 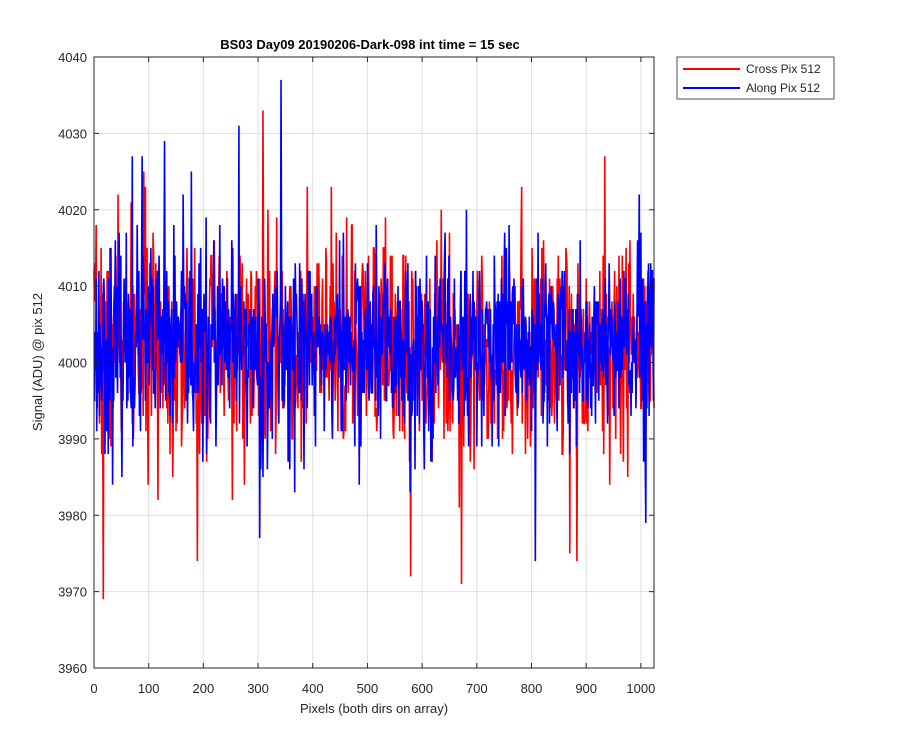 What do you see at coordinates (72, 515) in the screenshot?
I see `y-tick-label: 3980` at bounding box center [72, 515].